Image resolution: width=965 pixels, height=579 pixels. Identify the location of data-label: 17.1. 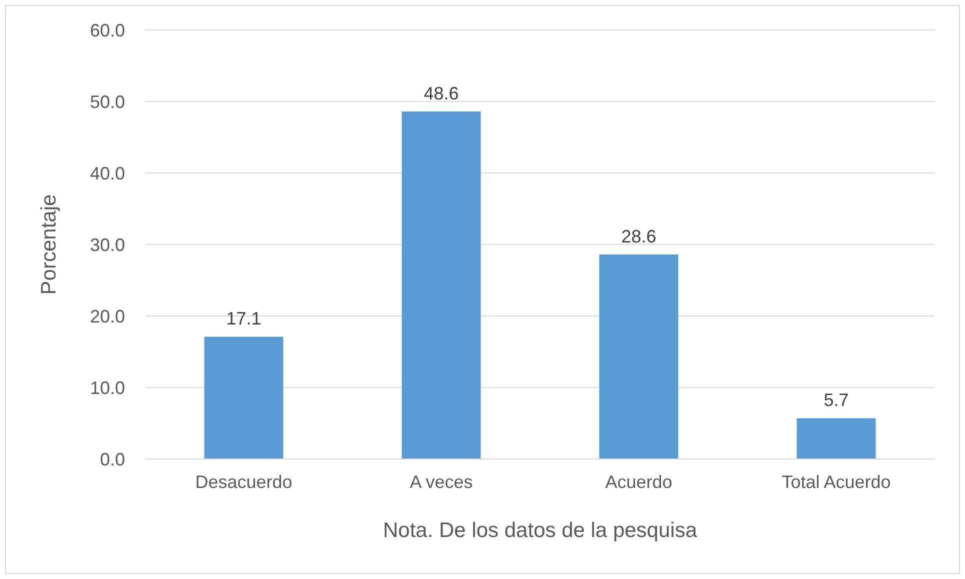
(244, 318).